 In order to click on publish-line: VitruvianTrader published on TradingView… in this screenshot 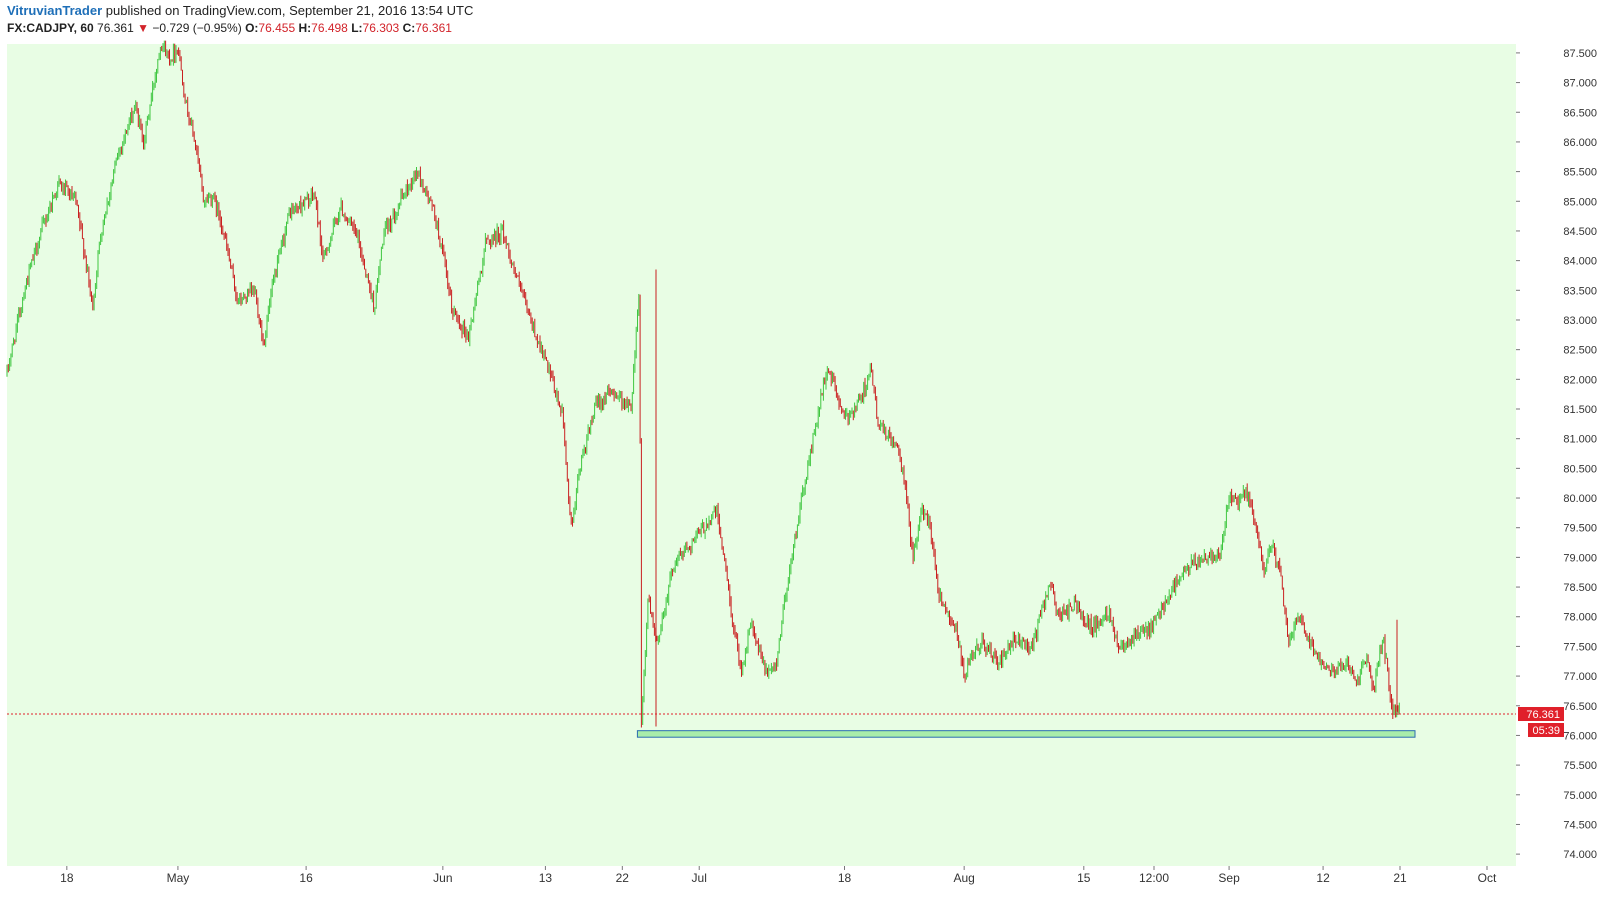, I will do `click(240, 10)`.